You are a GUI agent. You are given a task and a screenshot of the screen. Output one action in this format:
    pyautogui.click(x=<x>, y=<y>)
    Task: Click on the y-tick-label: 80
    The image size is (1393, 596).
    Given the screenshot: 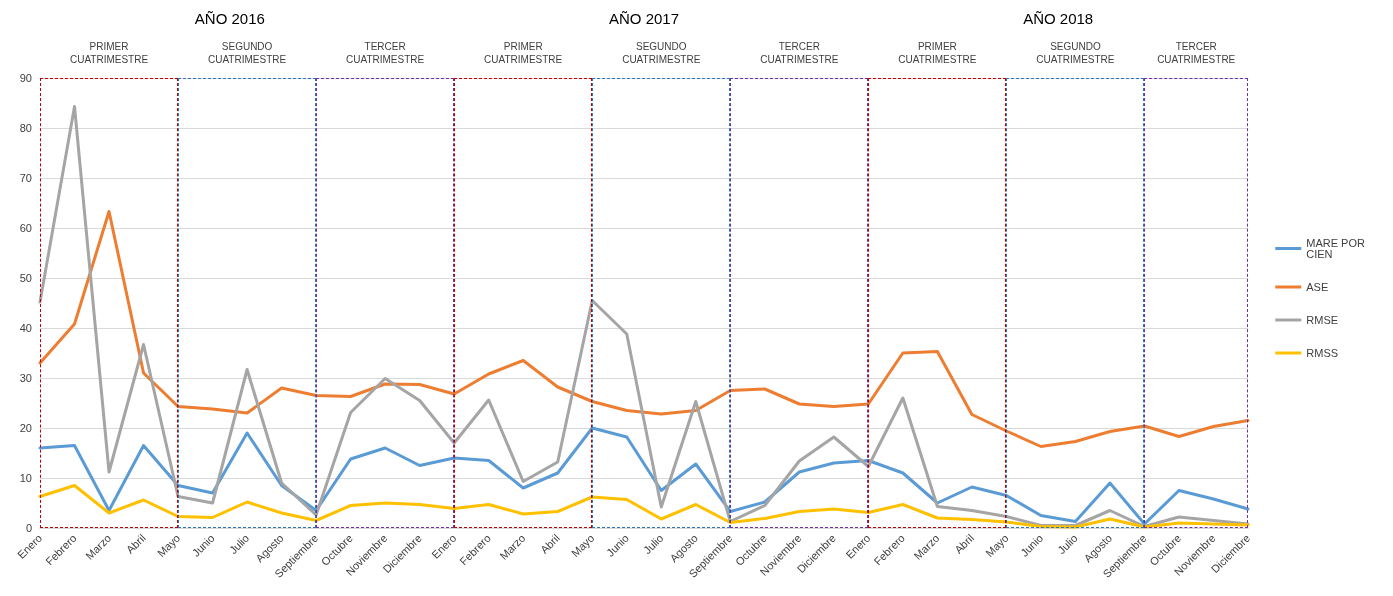 What is the action you would take?
    pyautogui.click(x=25, y=128)
    